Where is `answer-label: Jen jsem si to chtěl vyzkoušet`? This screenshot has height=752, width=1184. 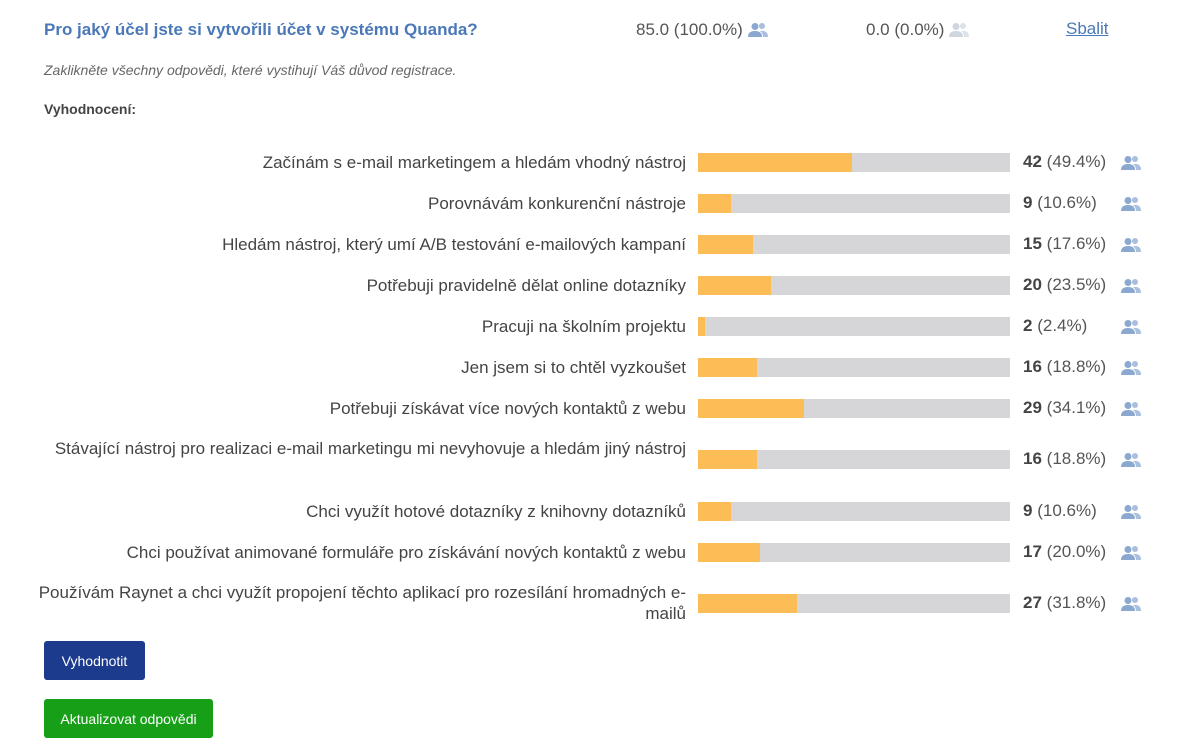 answer-label: Jen jsem si to chtěl vyzkoušet is located at coordinates (573, 367).